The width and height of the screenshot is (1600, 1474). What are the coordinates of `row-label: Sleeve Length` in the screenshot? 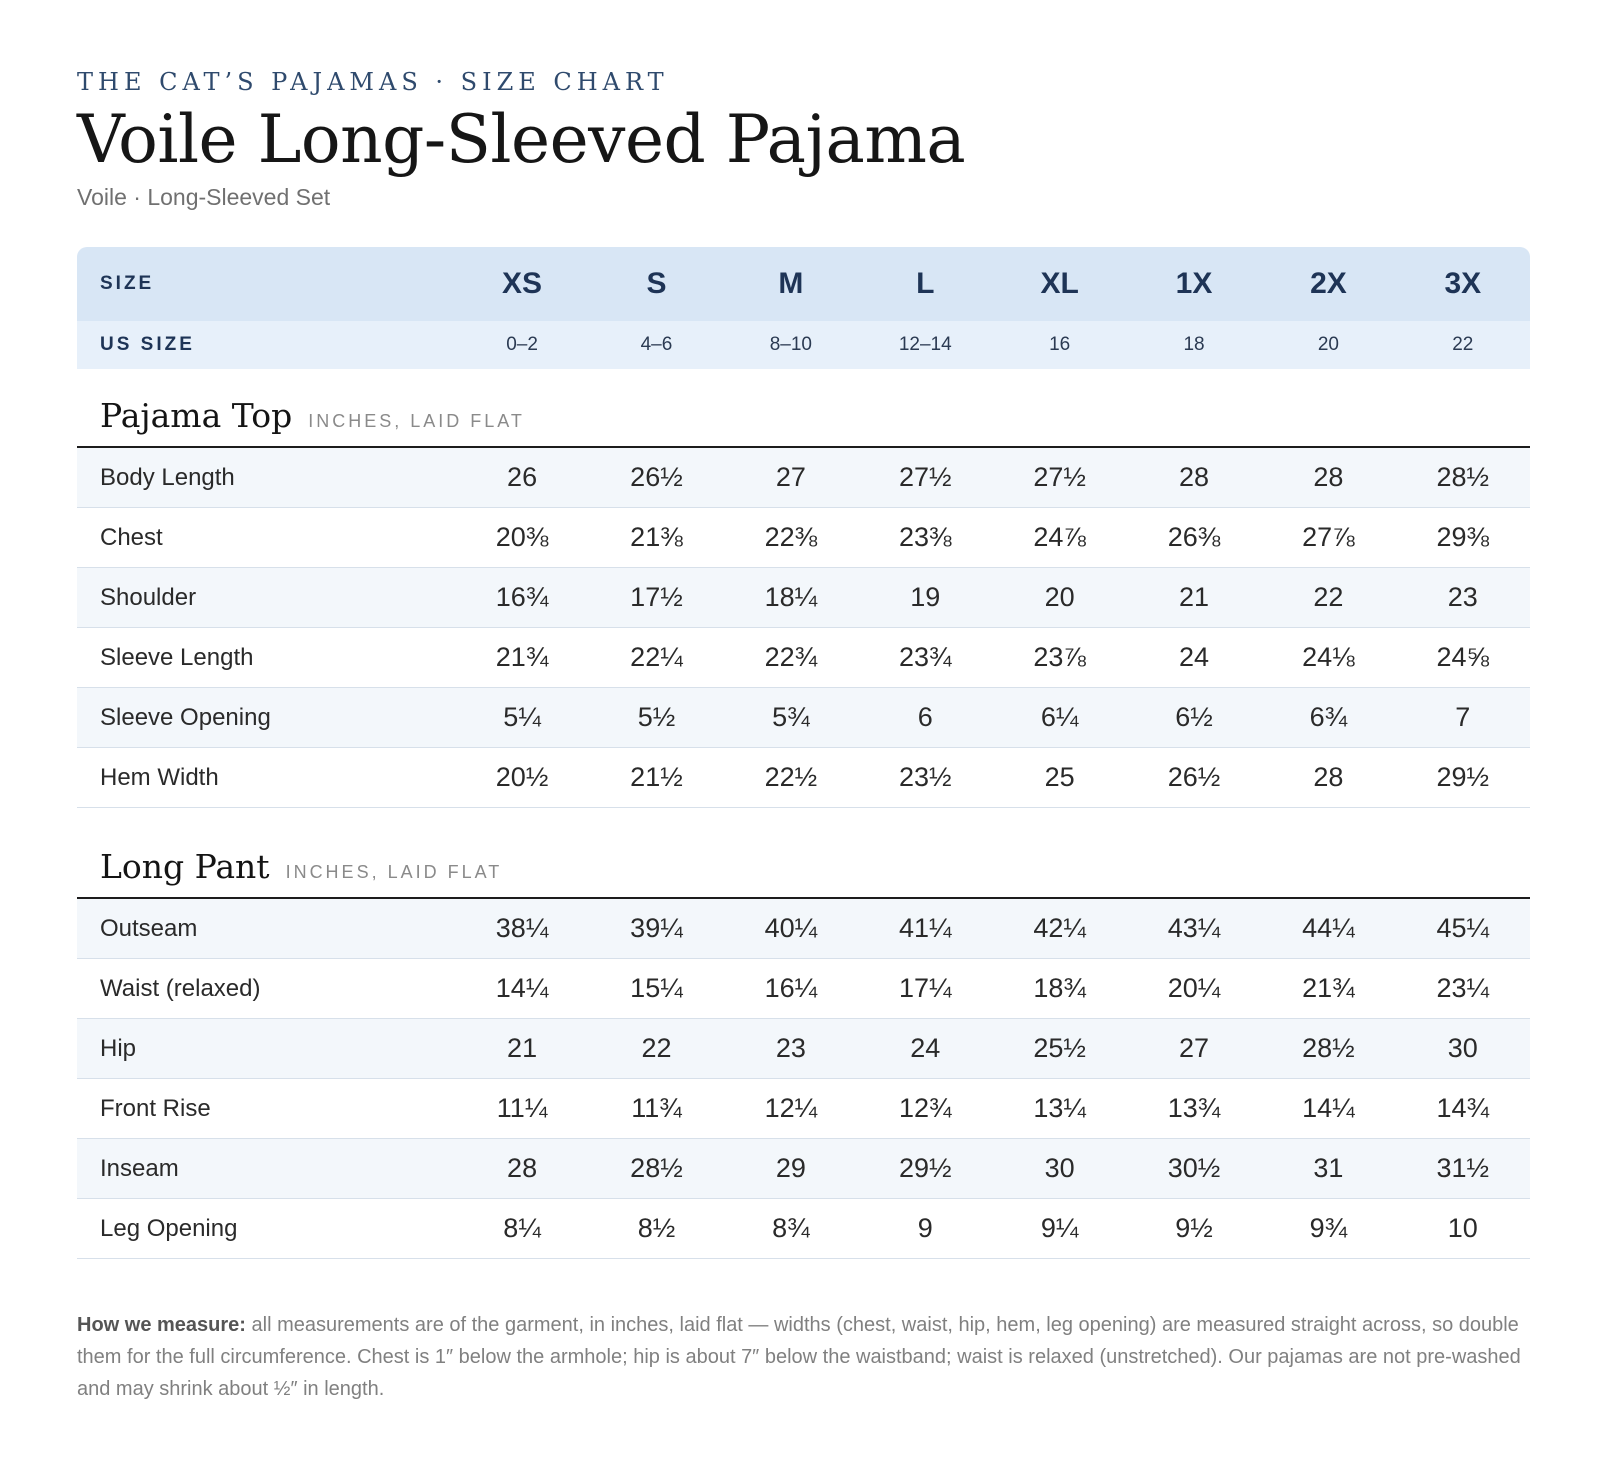 It's located at (177, 657).